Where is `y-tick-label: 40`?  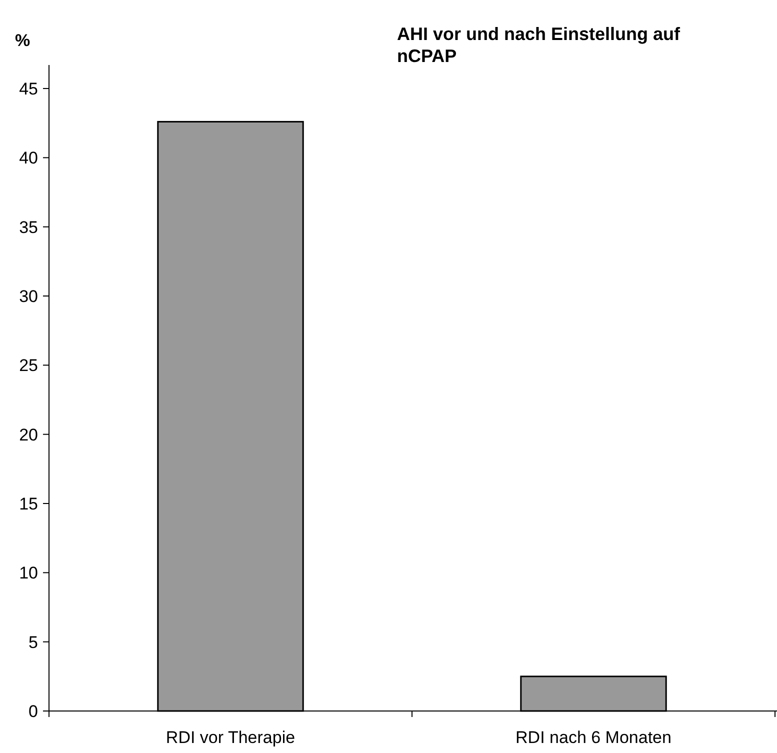
y-tick-label: 40 is located at coordinates (28, 158).